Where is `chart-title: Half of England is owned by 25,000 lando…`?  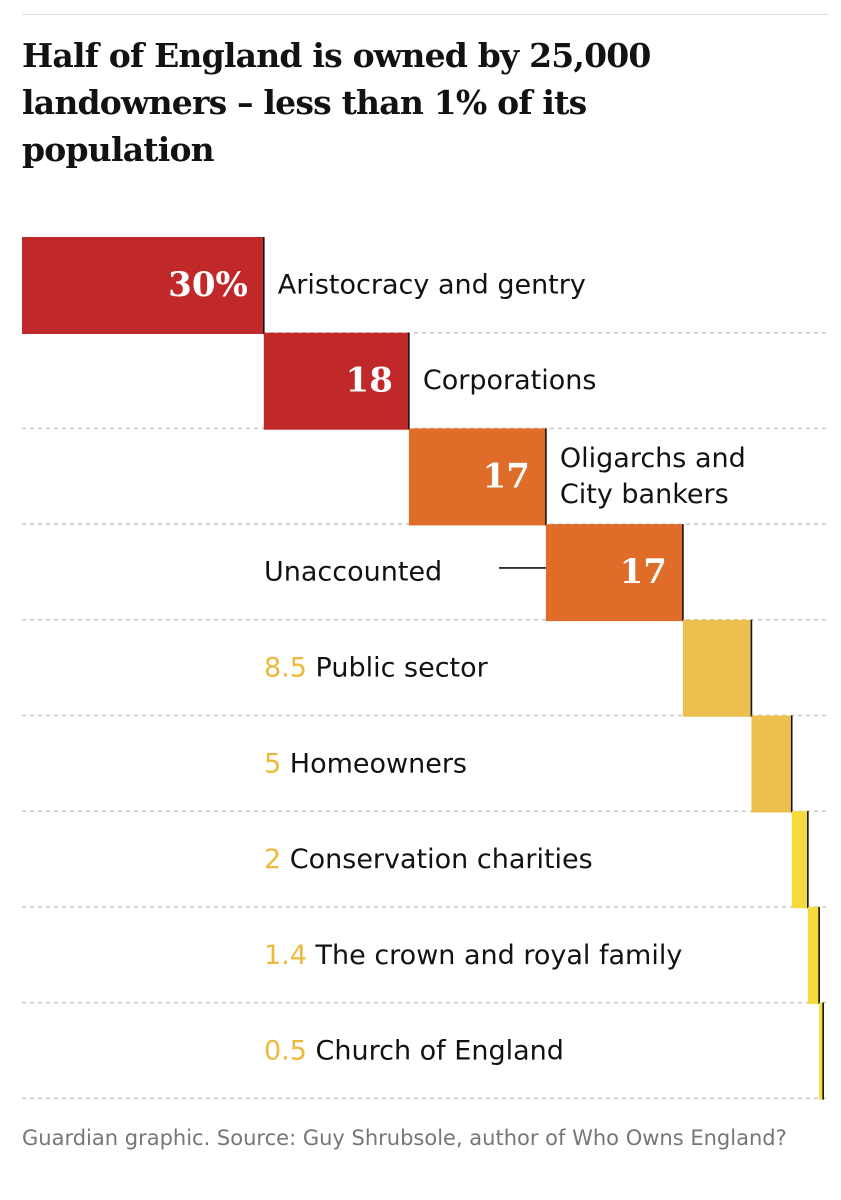 chart-title: Half of England is owned by 25,000 lando… is located at coordinates (336, 102).